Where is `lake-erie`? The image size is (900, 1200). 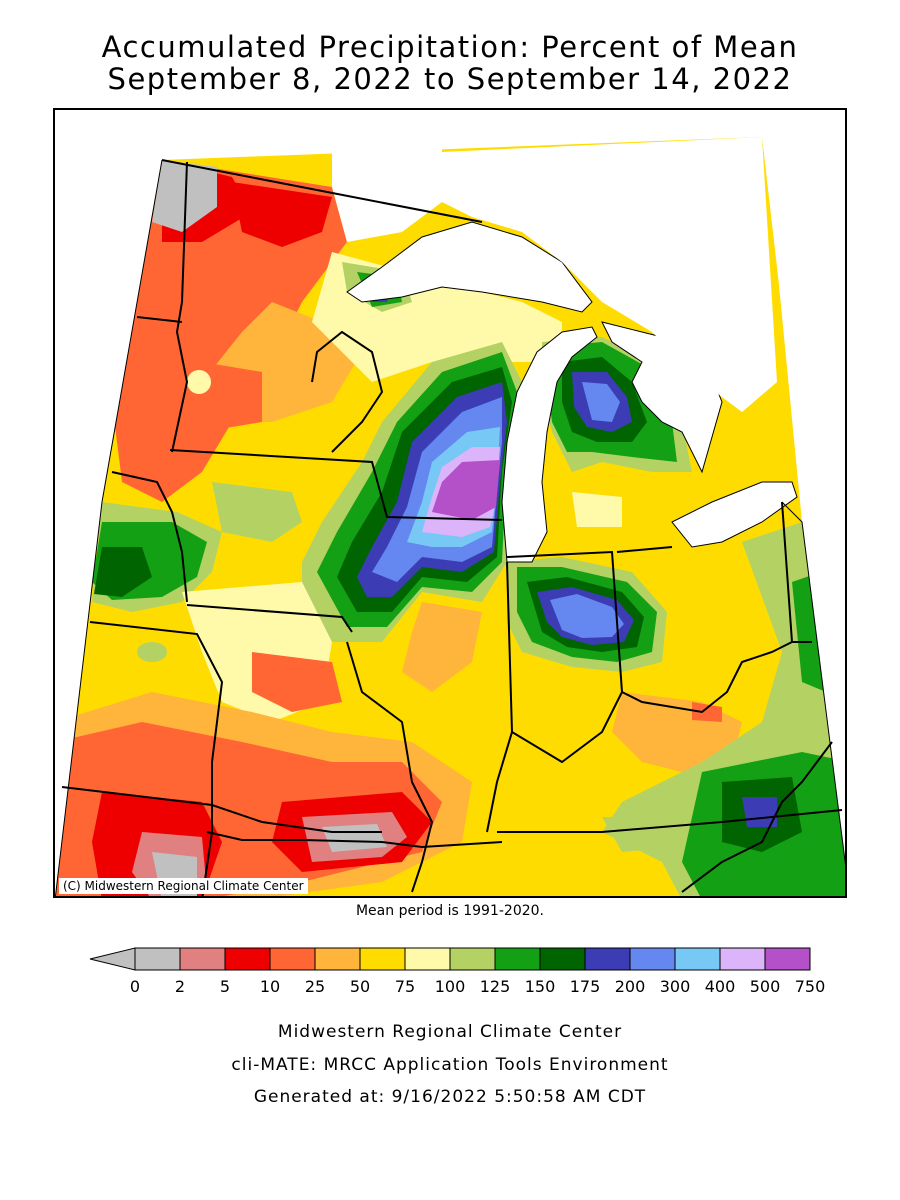 lake-erie is located at coordinates (734, 514).